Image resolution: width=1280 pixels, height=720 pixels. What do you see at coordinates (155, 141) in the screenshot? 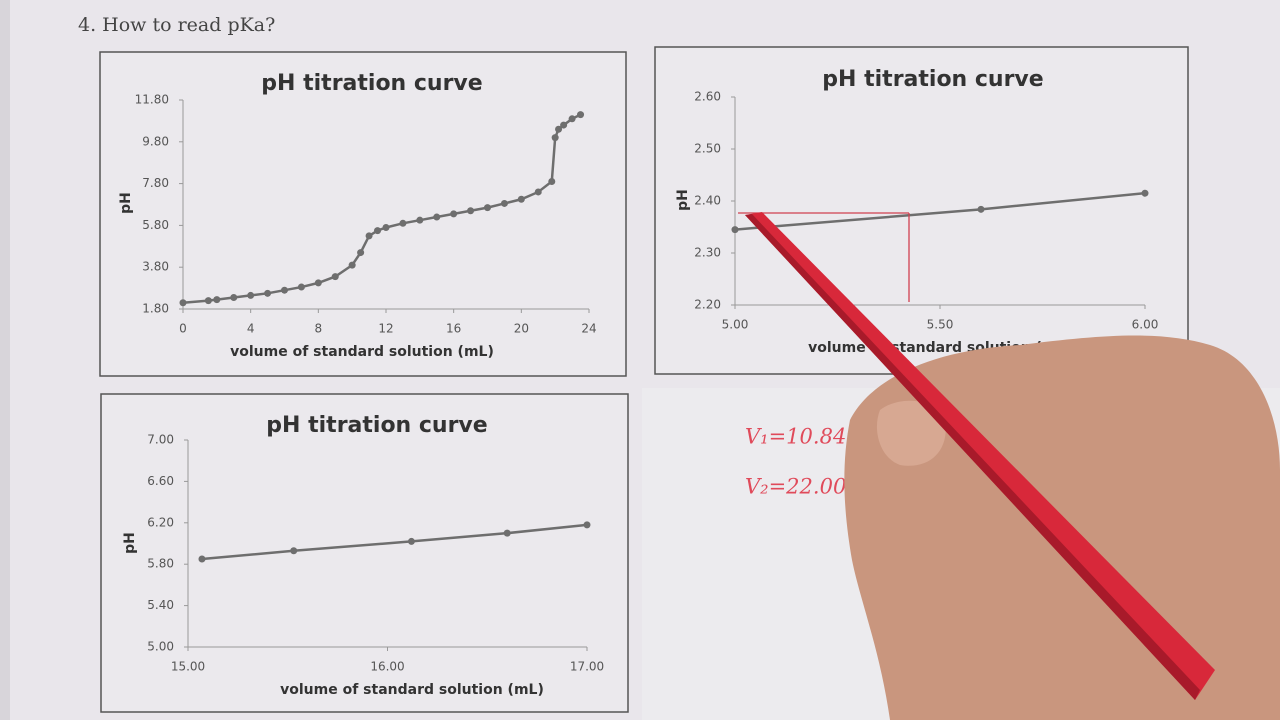
I see `y-tick-label: 9.80` at bounding box center [155, 141].